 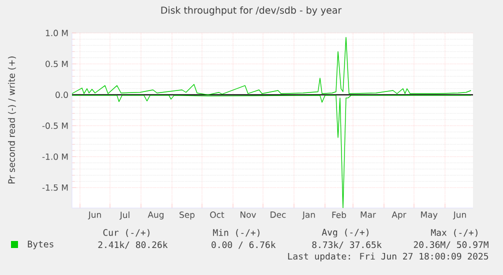 What do you see at coordinates (62, 95) in the screenshot?
I see `y-tick-label: 0.0` at bounding box center [62, 95].